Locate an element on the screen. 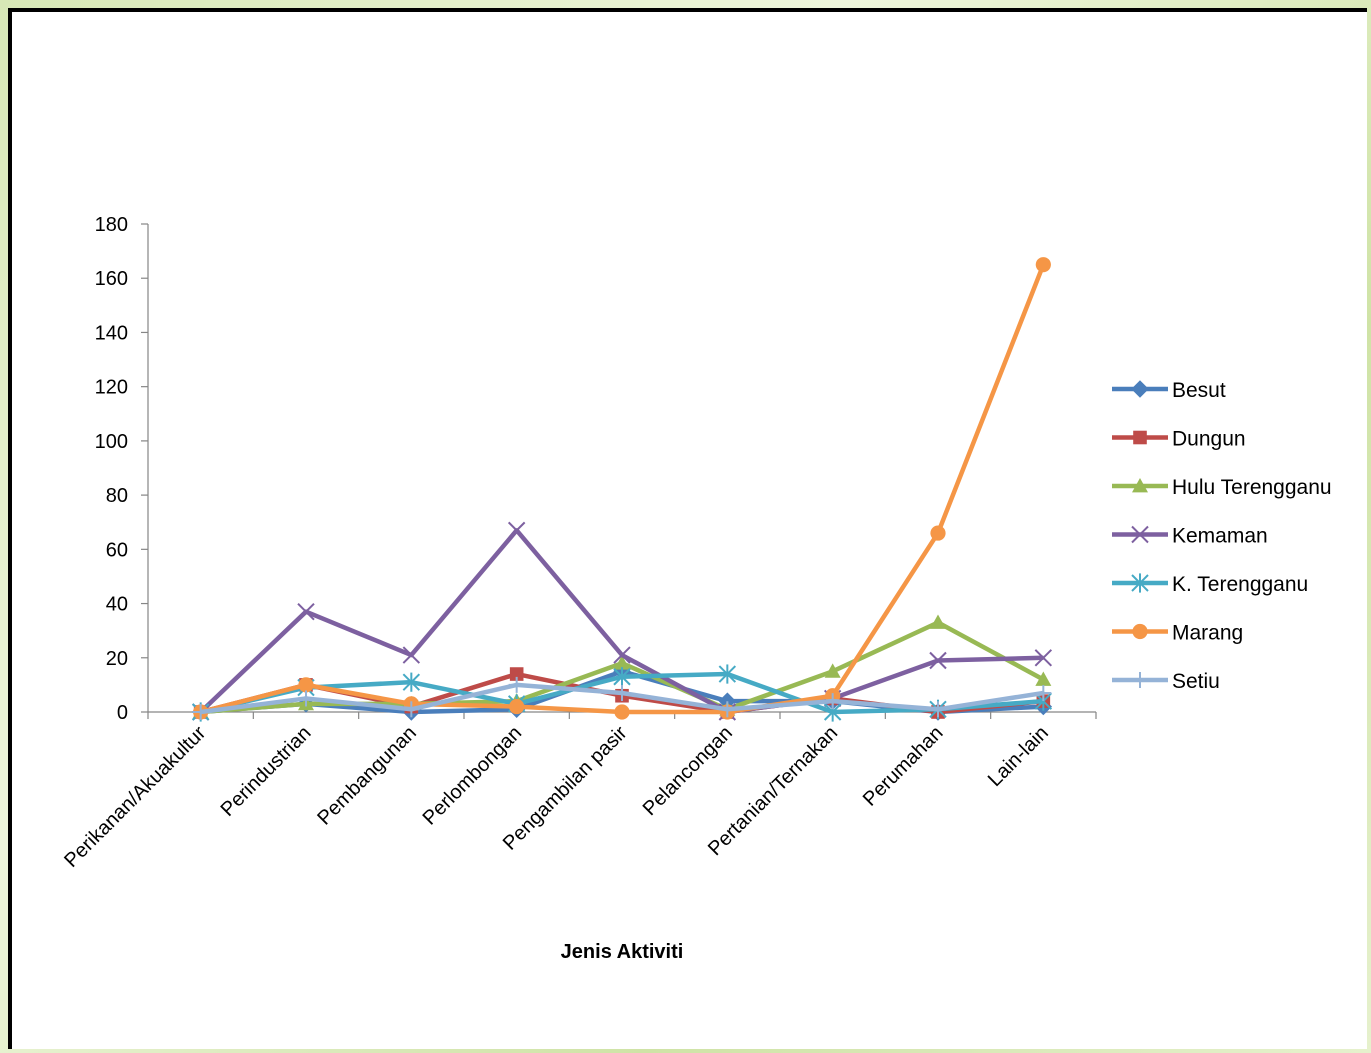  legend-item: Kemaman is located at coordinates (1190, 536).